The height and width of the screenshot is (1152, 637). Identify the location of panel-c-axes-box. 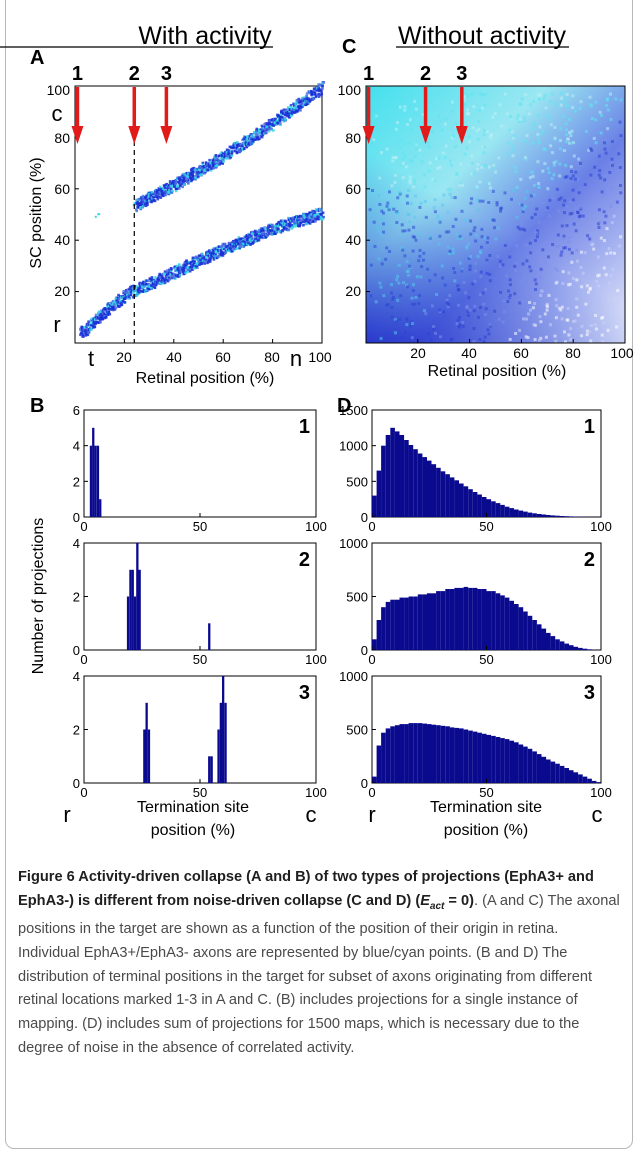
(495, 214).